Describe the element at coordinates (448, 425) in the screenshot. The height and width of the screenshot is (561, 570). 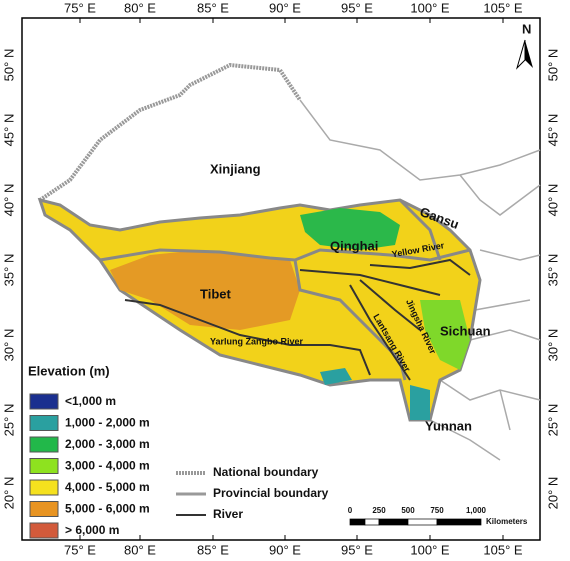
I see `region-label: Yunnan` at that location.